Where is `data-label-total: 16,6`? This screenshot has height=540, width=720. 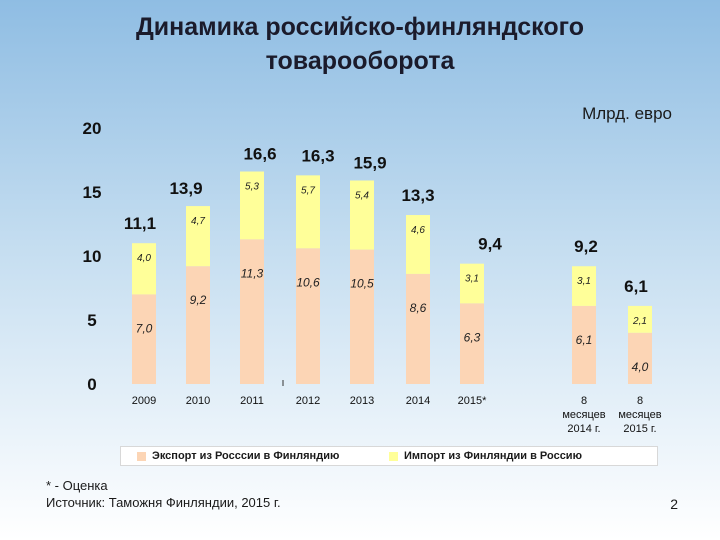
data-label-total: 16,6 is located at coordinates (259, 154).